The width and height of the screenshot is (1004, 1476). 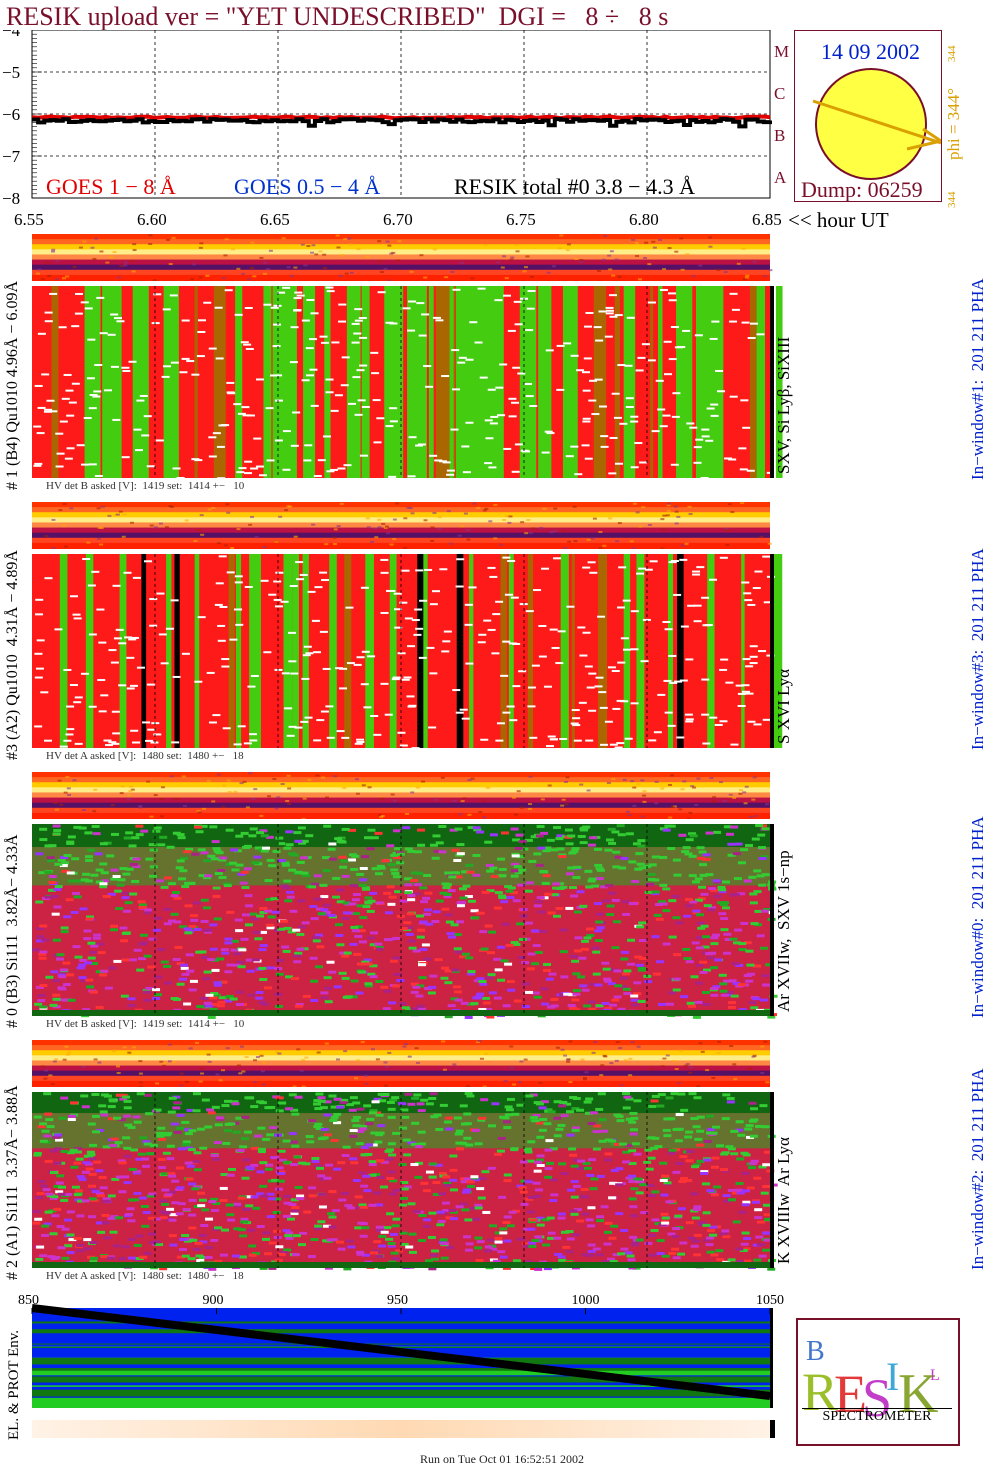 What do you see at coordinates (11, 197) in the screenshot?
I see `goes-y-tick-label: −8` at bounding box center [11, 197].